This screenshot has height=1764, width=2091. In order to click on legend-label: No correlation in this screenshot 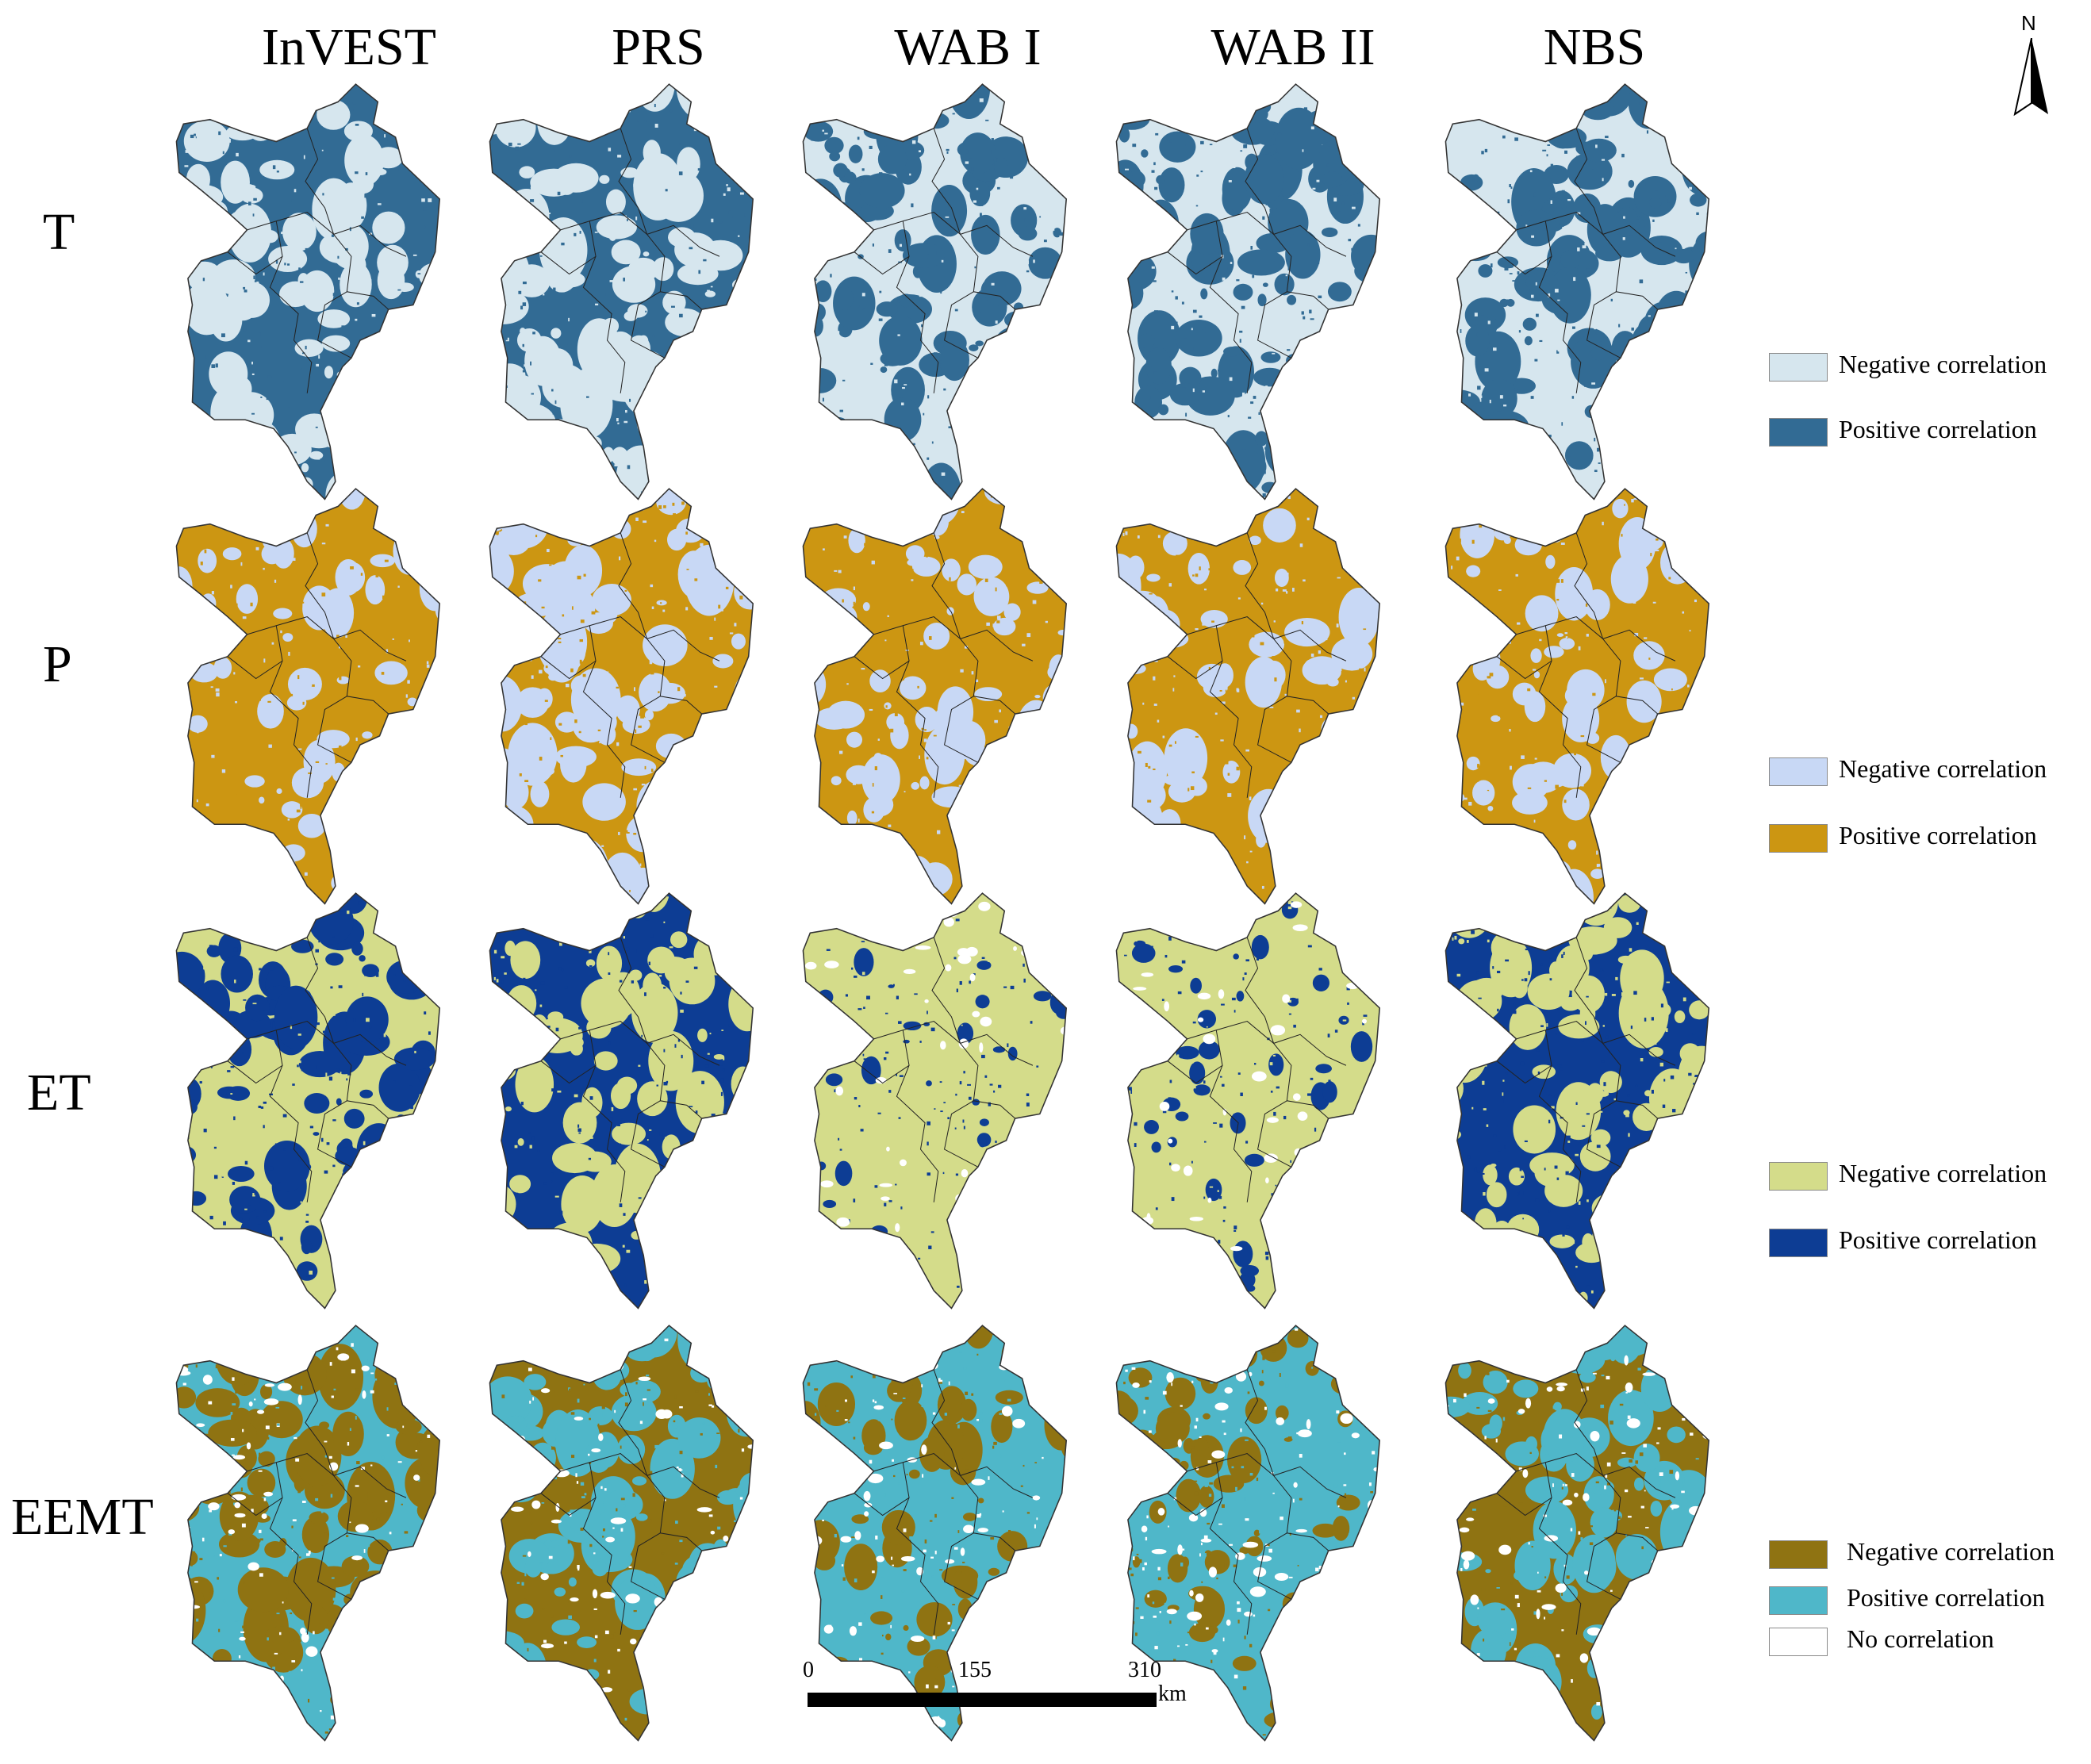, I will do `click(1921, 1638)`.